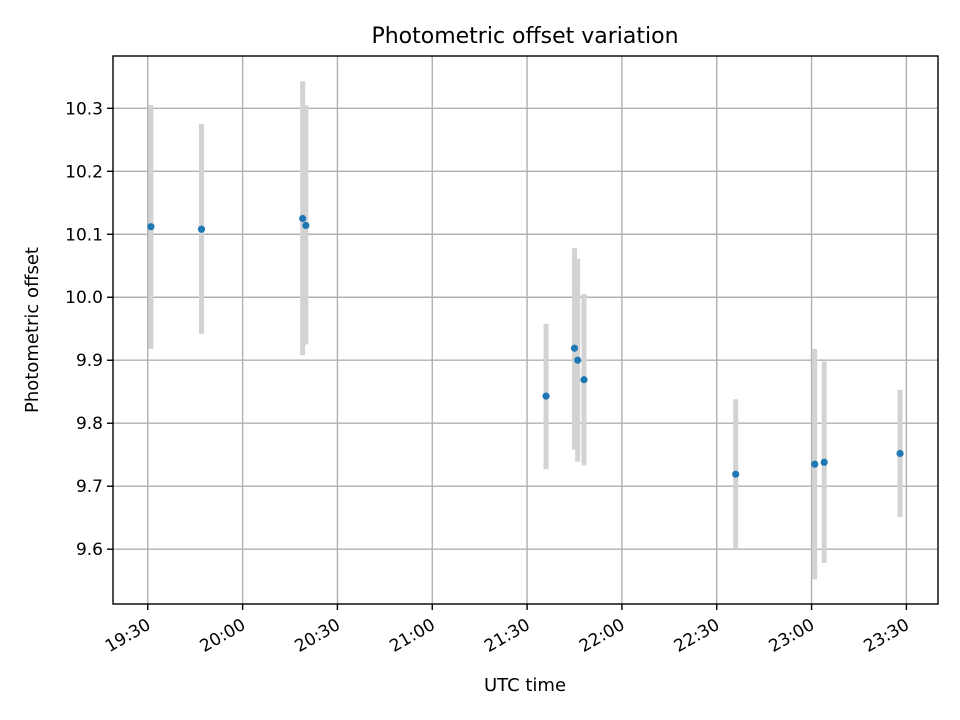  Describe the element at coordinates (602, 636) in the screenshot. I see `x-tick-label: 22:00` at that location.